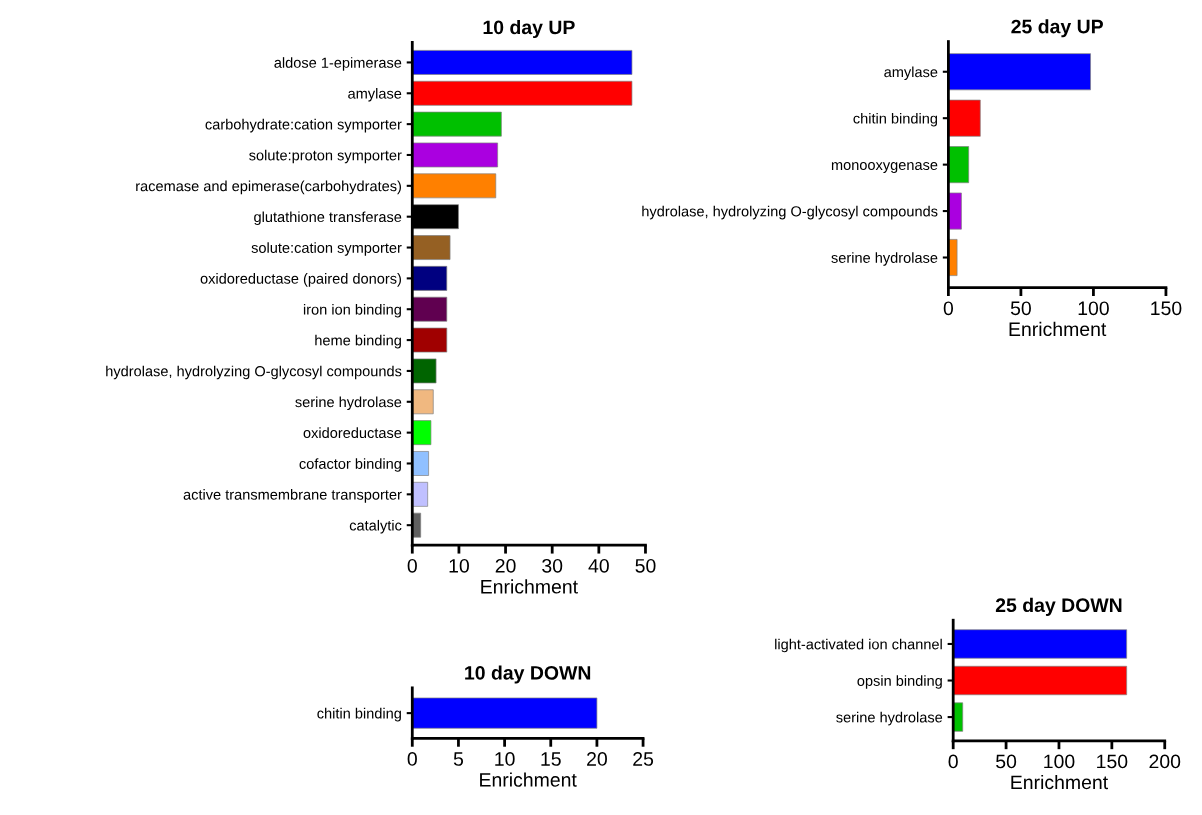 Image resolution: width=1202 pixels, height=815 pixels. I want to click on y-tick-label: iron ion binding, so click(352, 310).